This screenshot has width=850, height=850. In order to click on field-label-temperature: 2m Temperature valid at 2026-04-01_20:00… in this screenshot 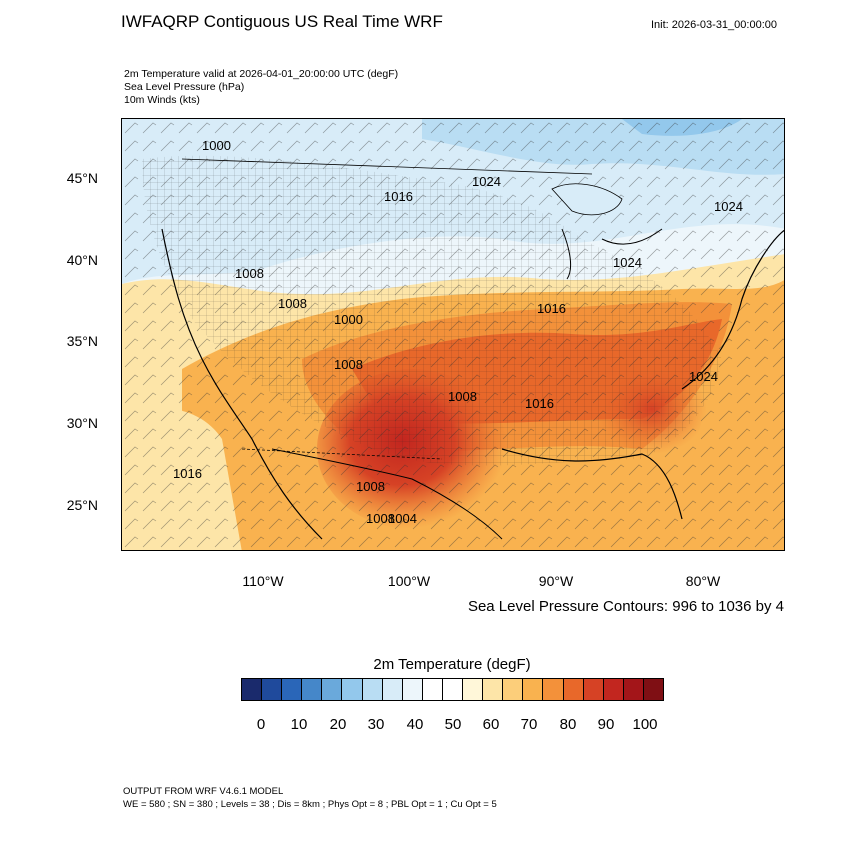, I will do `click(261, 74)`.